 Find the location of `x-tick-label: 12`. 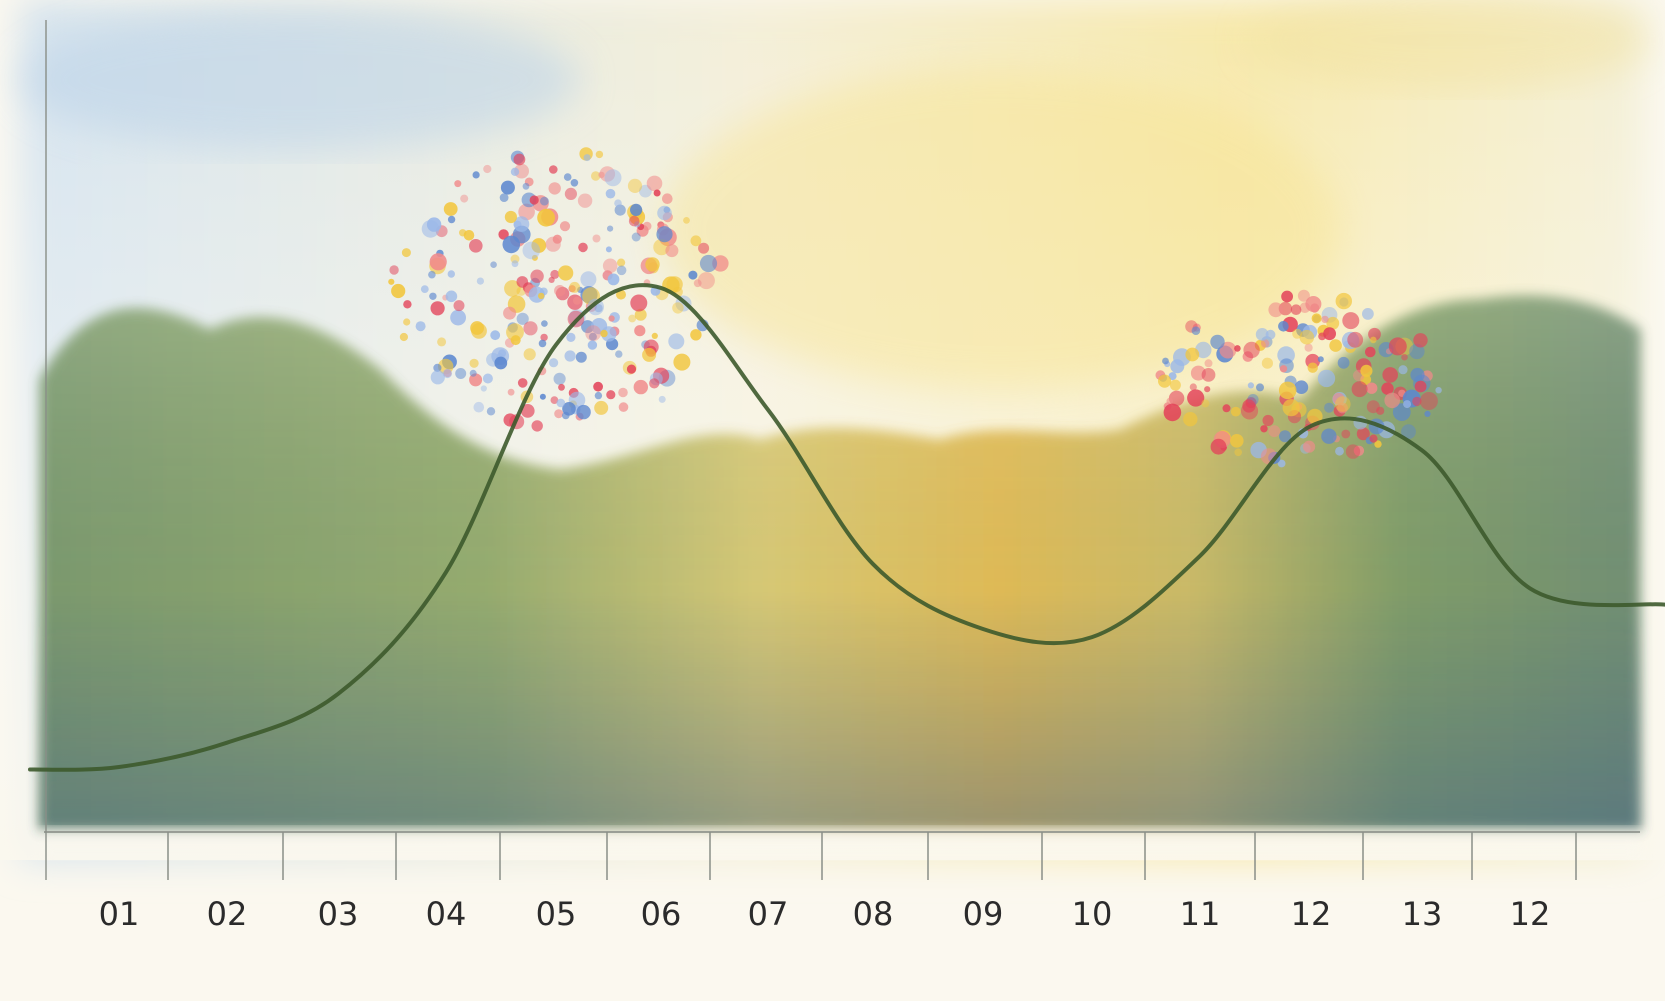

x-tick-label: 12 is located at coordinates (1530, 914).